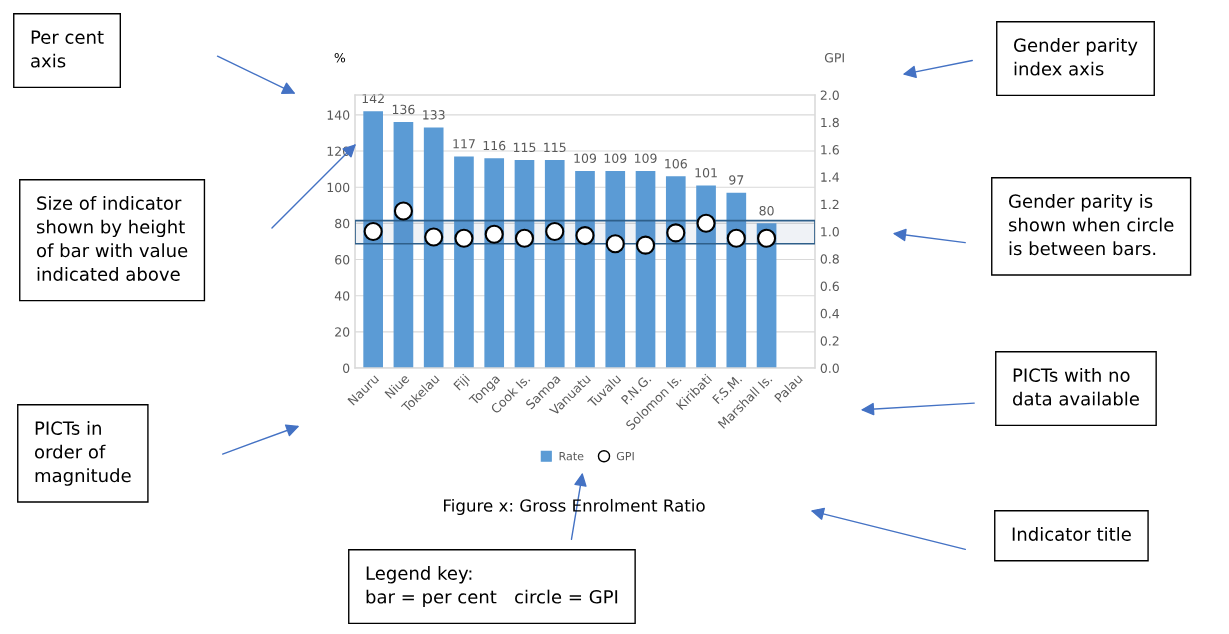 The width and height of the screenshot is (1229, 634). I want to click on data-label: 142, so click(373, 98).